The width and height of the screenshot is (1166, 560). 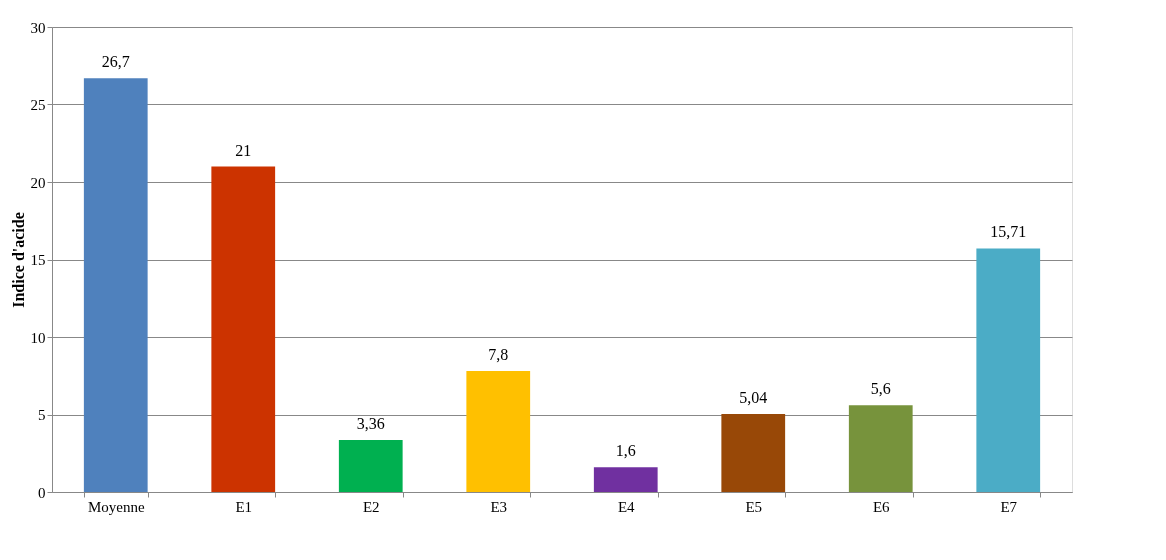 I want to click on y-tick-label: 15, so click(x=38, y=260).